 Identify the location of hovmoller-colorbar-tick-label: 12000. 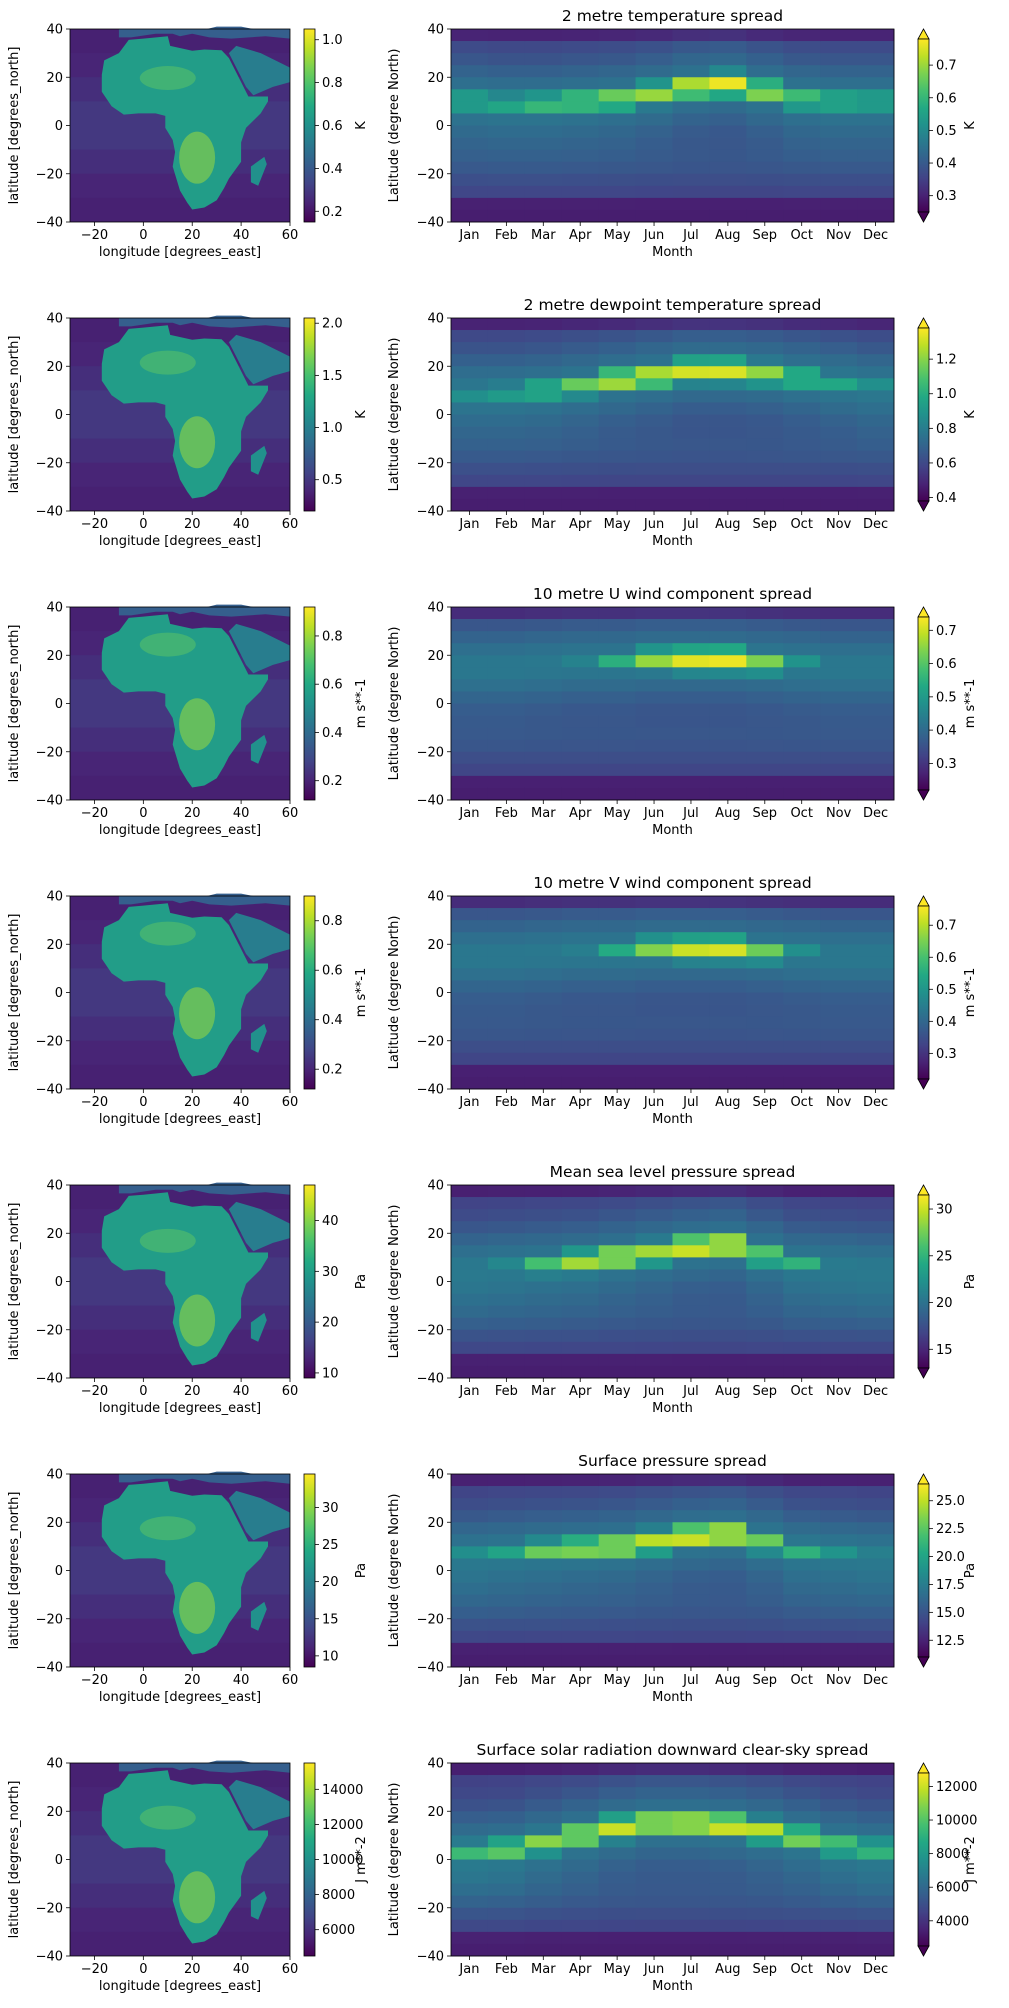
(956, 1787).